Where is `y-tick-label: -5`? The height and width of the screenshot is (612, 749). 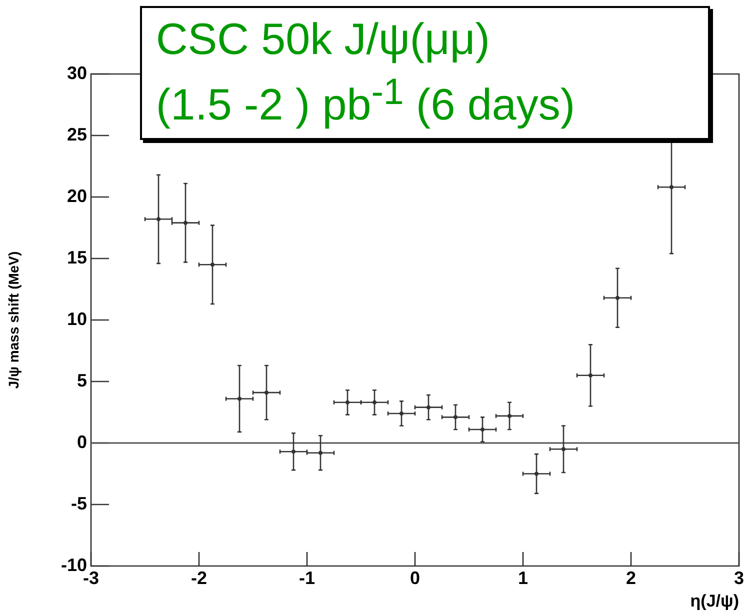 y-tick-label: -5 is located at coordinates (78, 503).